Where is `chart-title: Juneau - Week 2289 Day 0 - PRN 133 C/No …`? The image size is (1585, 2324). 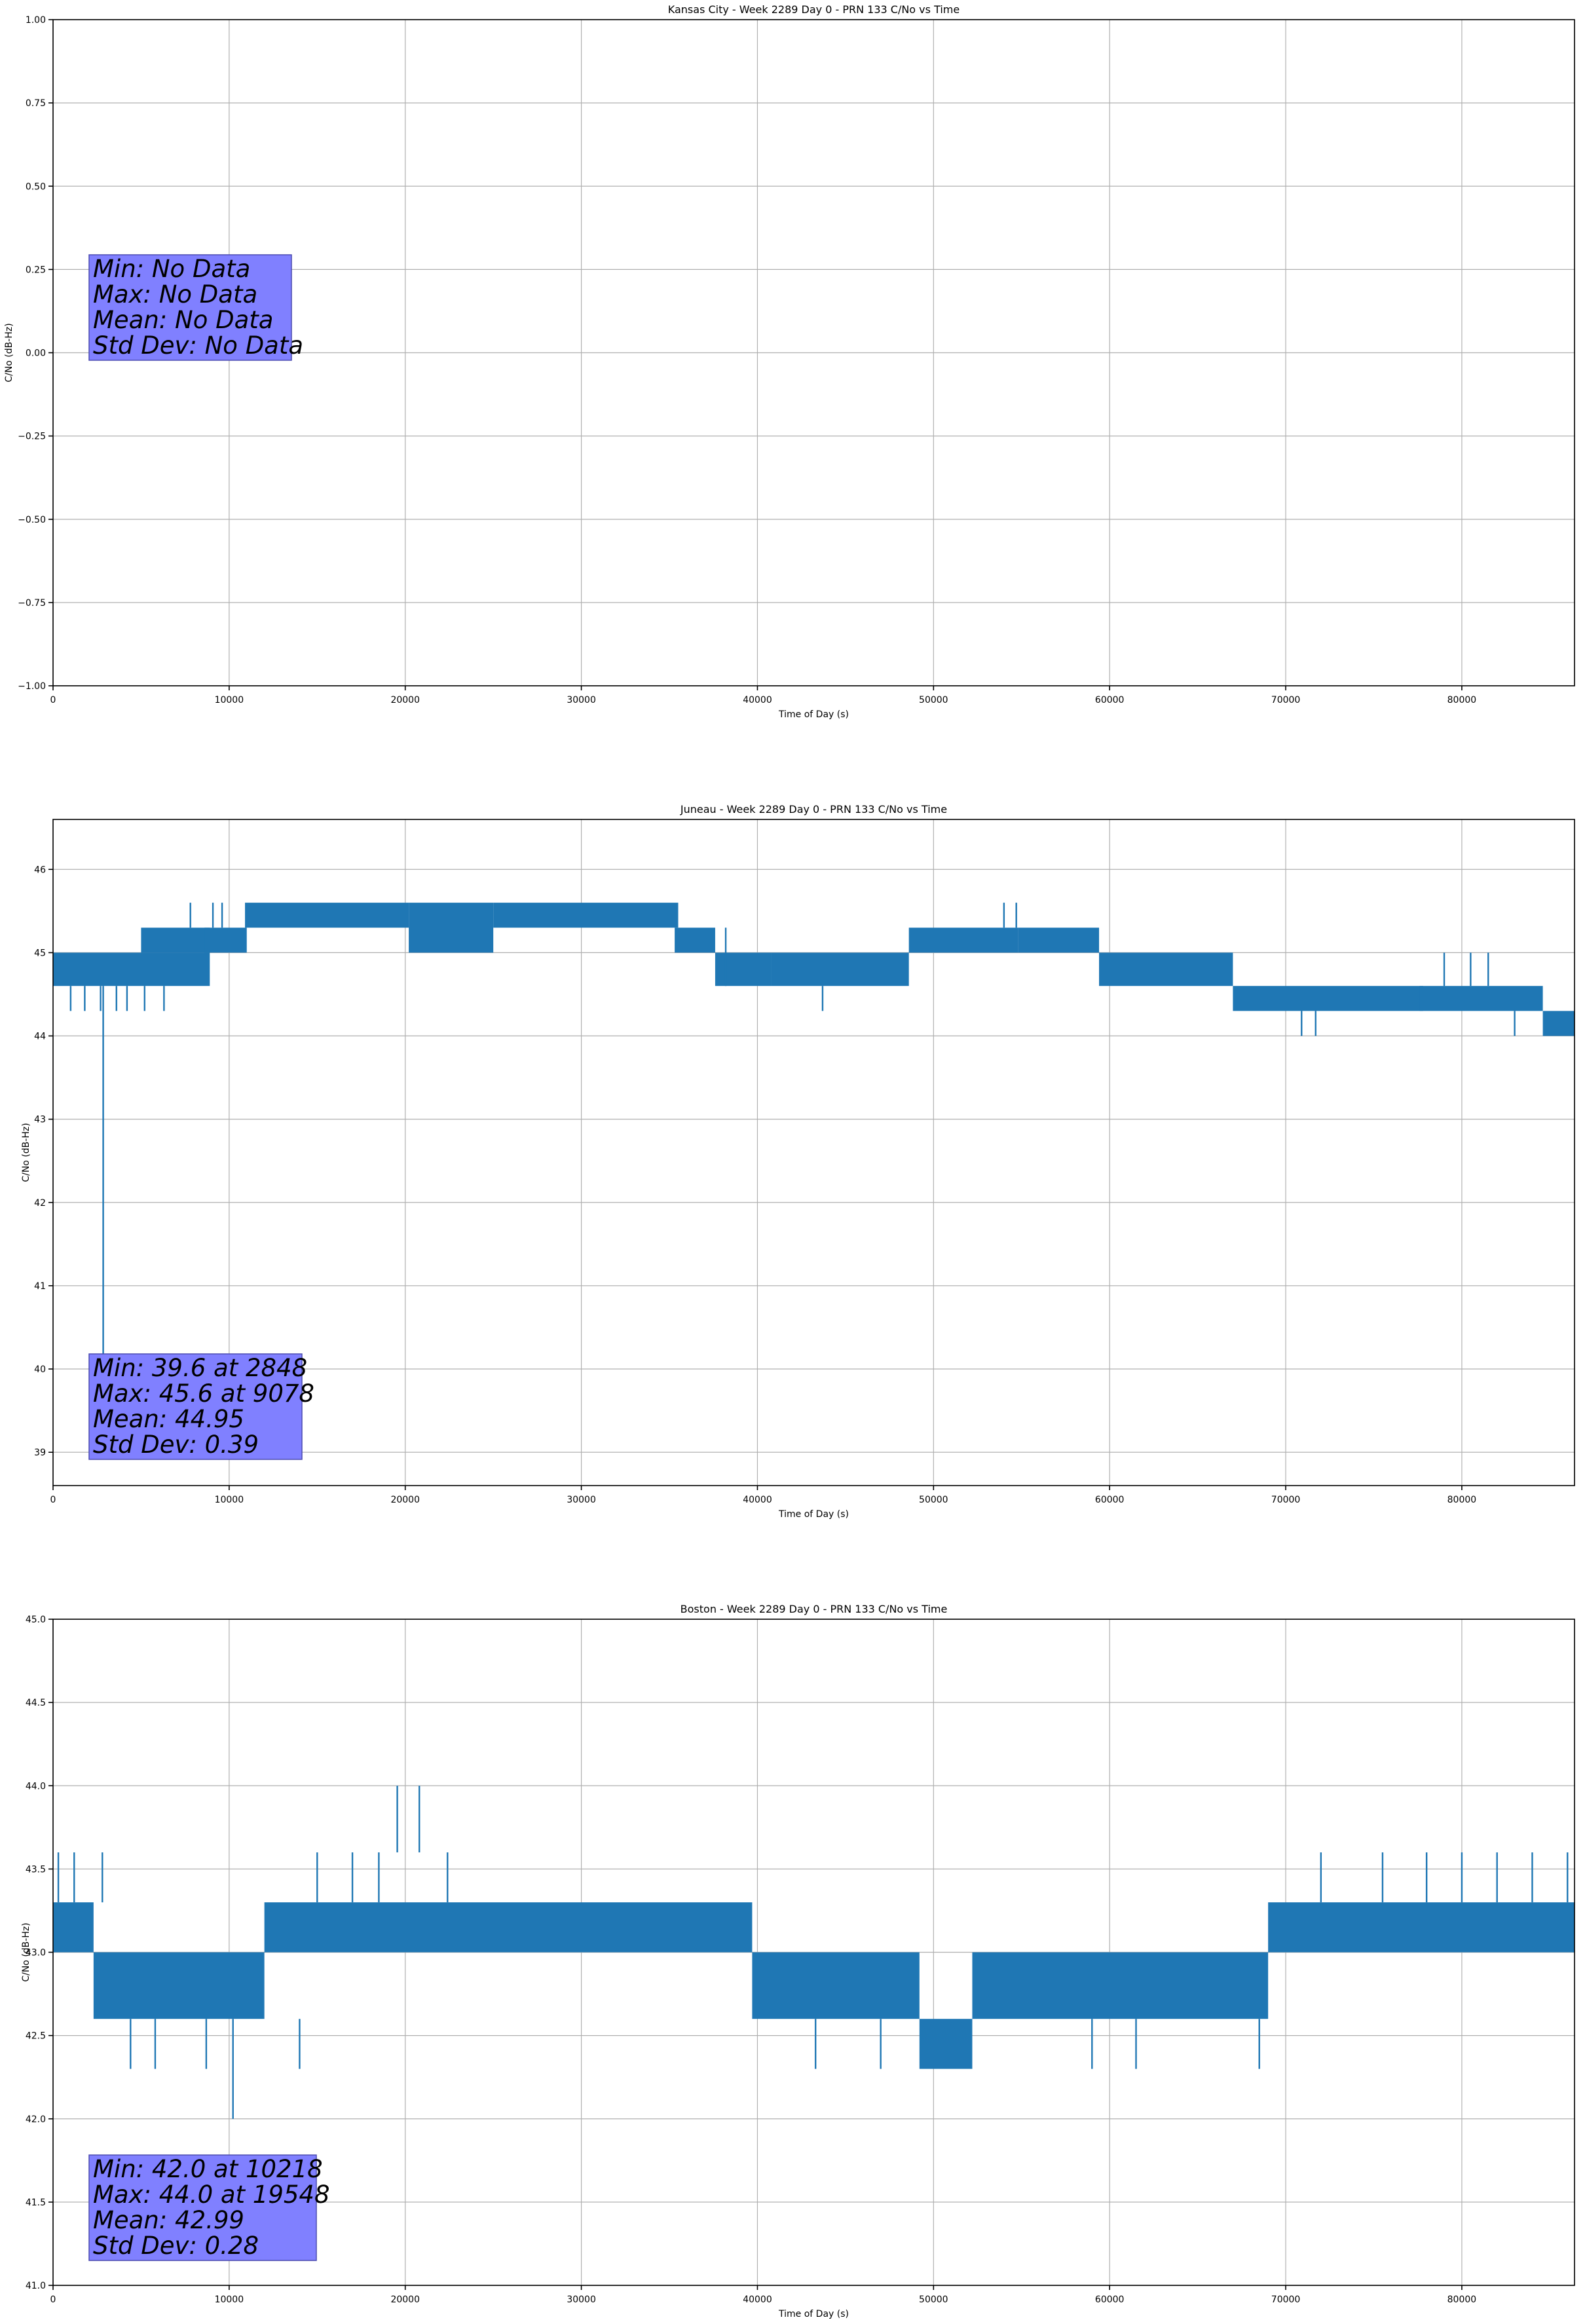 chart-title: Juneau - Week 2289 Day 0 - PRN 133 C/No … is located at coordinates (813, 809).